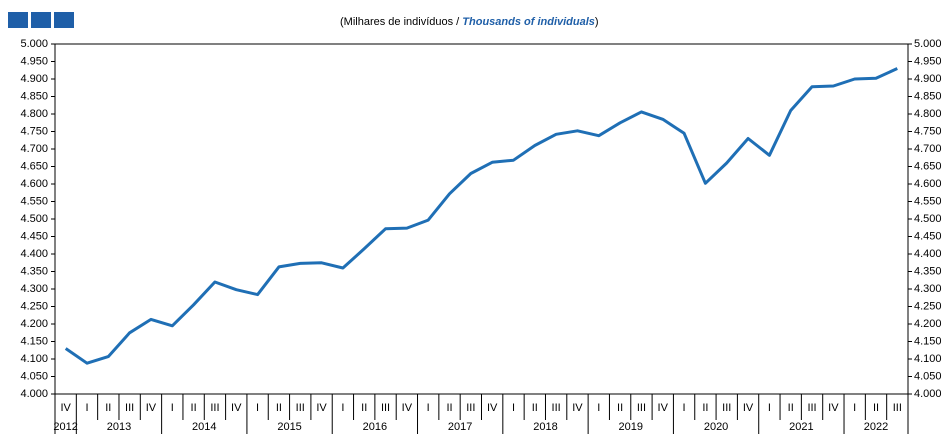  What do you see at coordinates (34, 341) in the screenshot?
I see `y-tick-label: 4.150` at bounding box center [34, 341].